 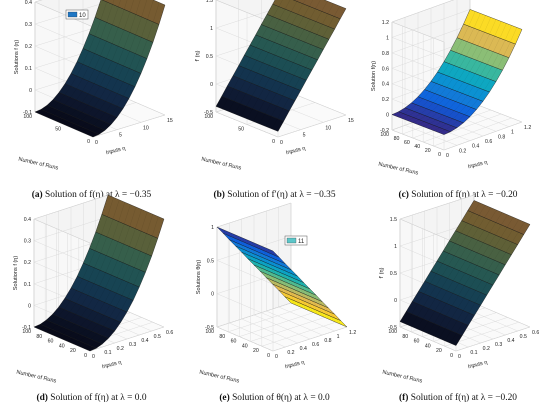 I want to click on z-tick-label: -0.1, so click(x=27, y=113).